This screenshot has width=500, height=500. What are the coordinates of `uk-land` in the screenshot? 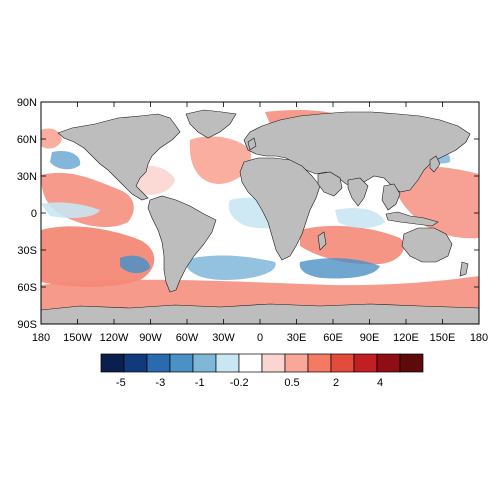 It's located at (252, 144).